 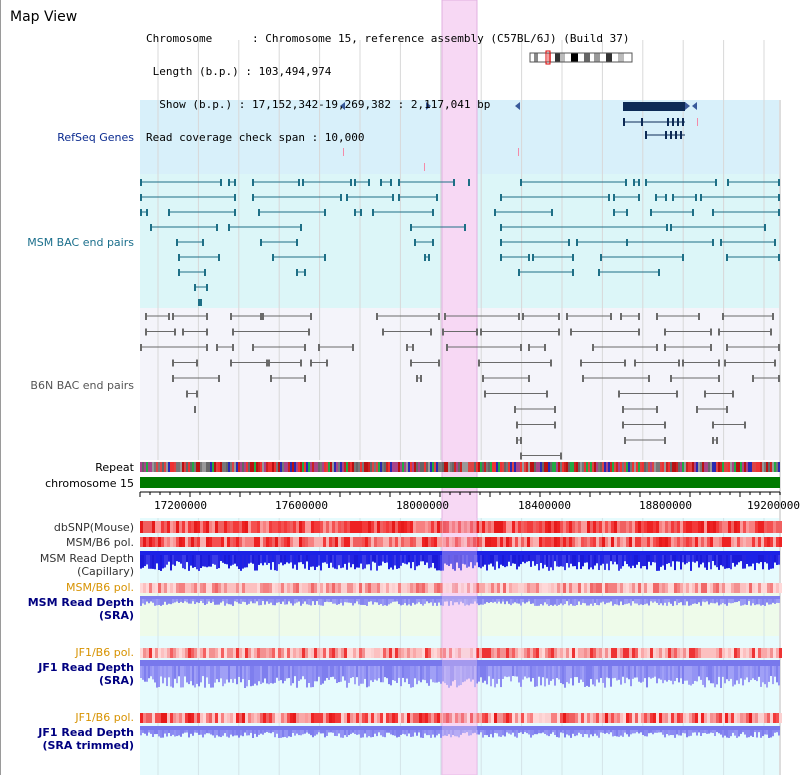 What do you see at coordinates (95, 137) in the screenshot?
I see `refseq-track-label: RefSeq Genes` at bounding box center [95, 137].